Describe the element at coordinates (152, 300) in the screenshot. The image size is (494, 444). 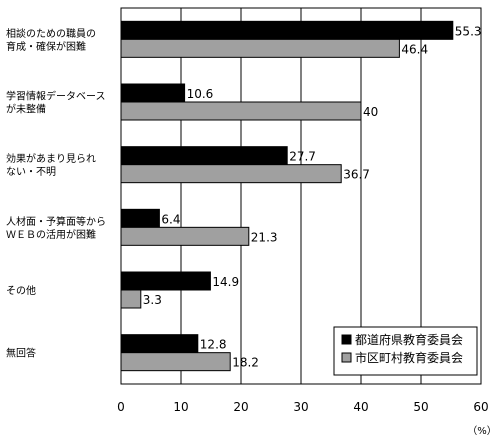
I see `data-label: 3.3` at that location.